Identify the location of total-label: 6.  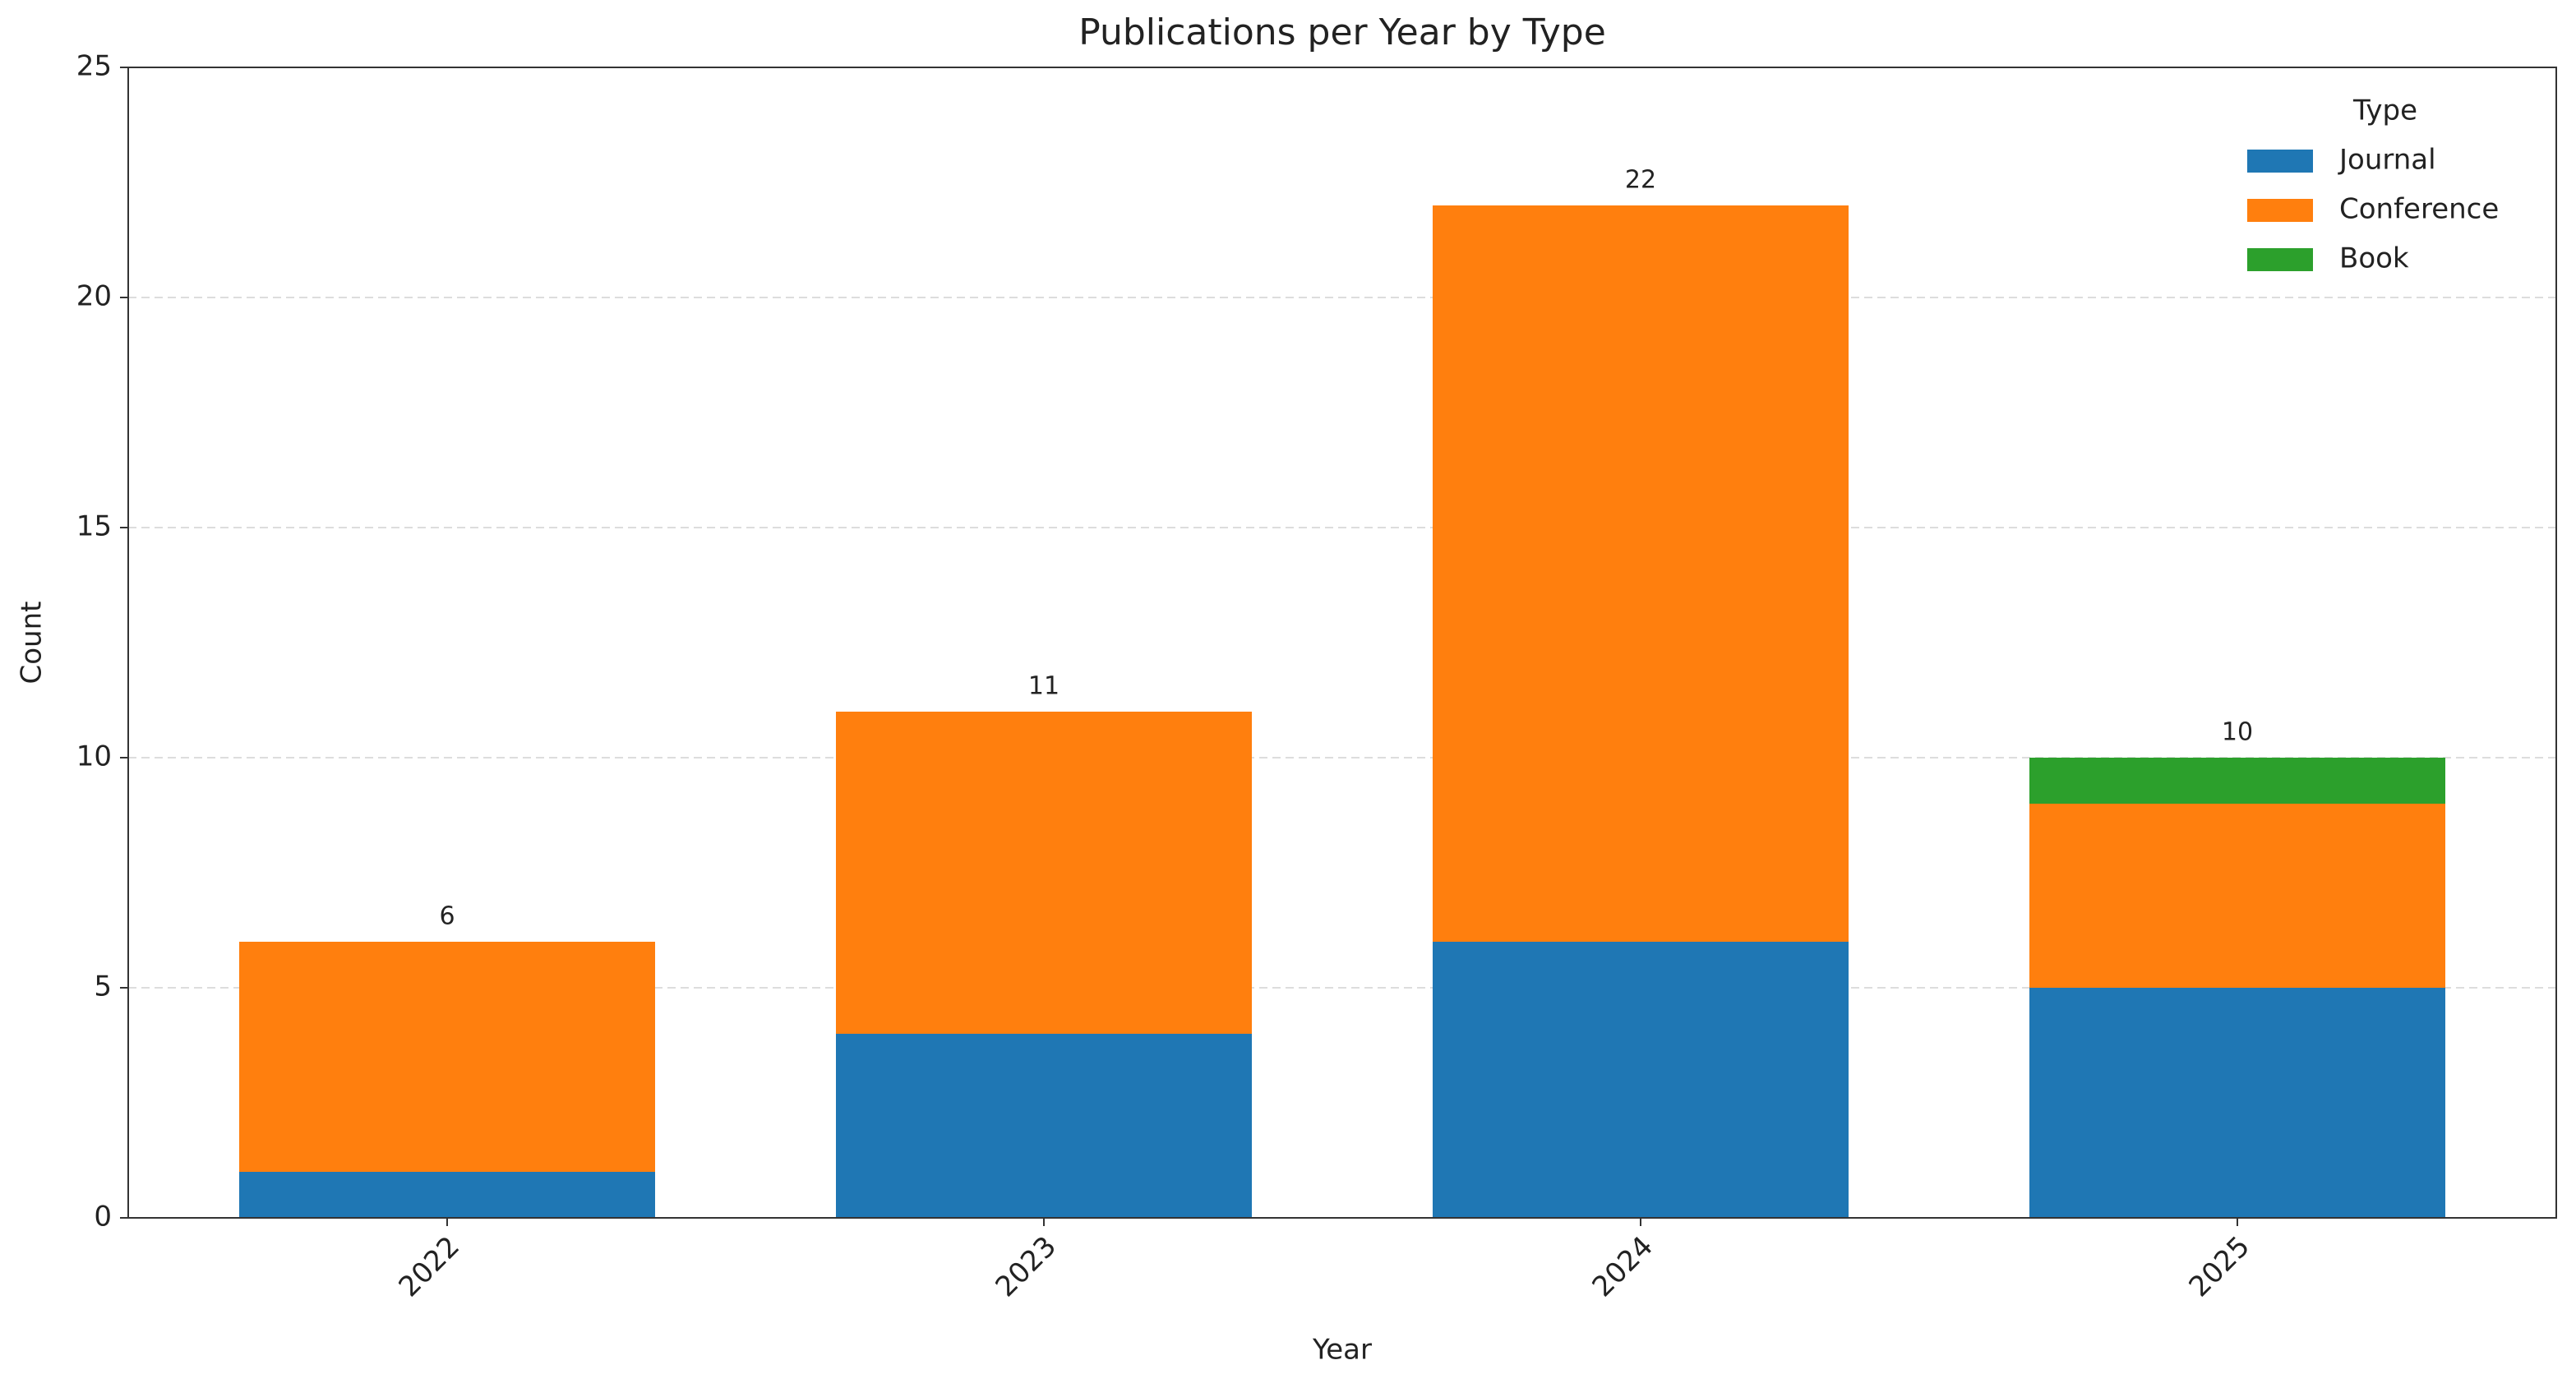
(447, 916).